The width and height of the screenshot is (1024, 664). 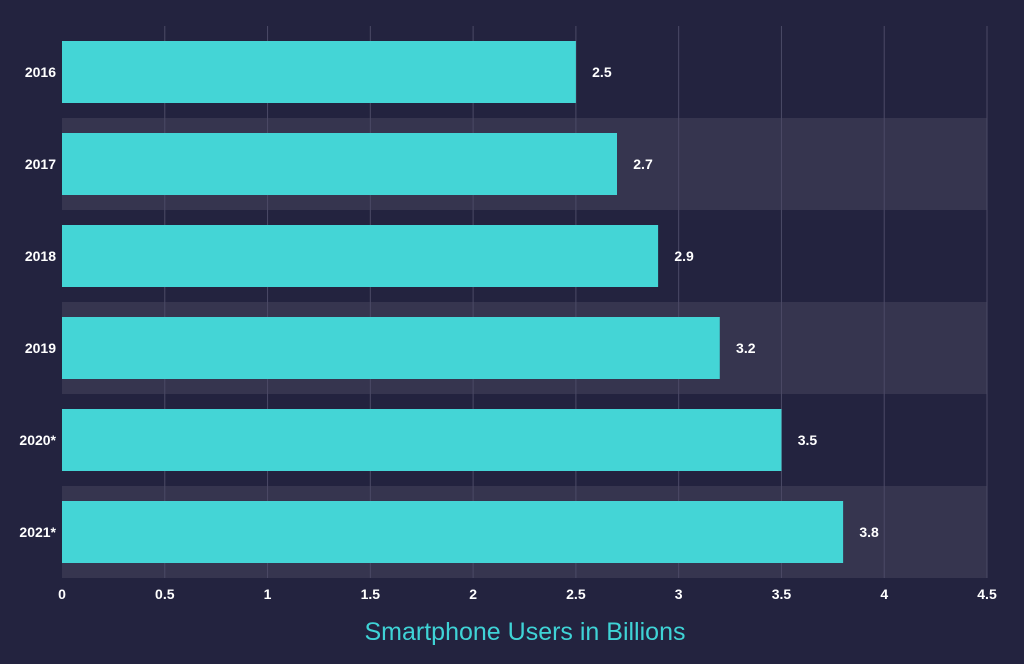 I want to click on bar-value-label: 3.8, so click(x=869, y=532).